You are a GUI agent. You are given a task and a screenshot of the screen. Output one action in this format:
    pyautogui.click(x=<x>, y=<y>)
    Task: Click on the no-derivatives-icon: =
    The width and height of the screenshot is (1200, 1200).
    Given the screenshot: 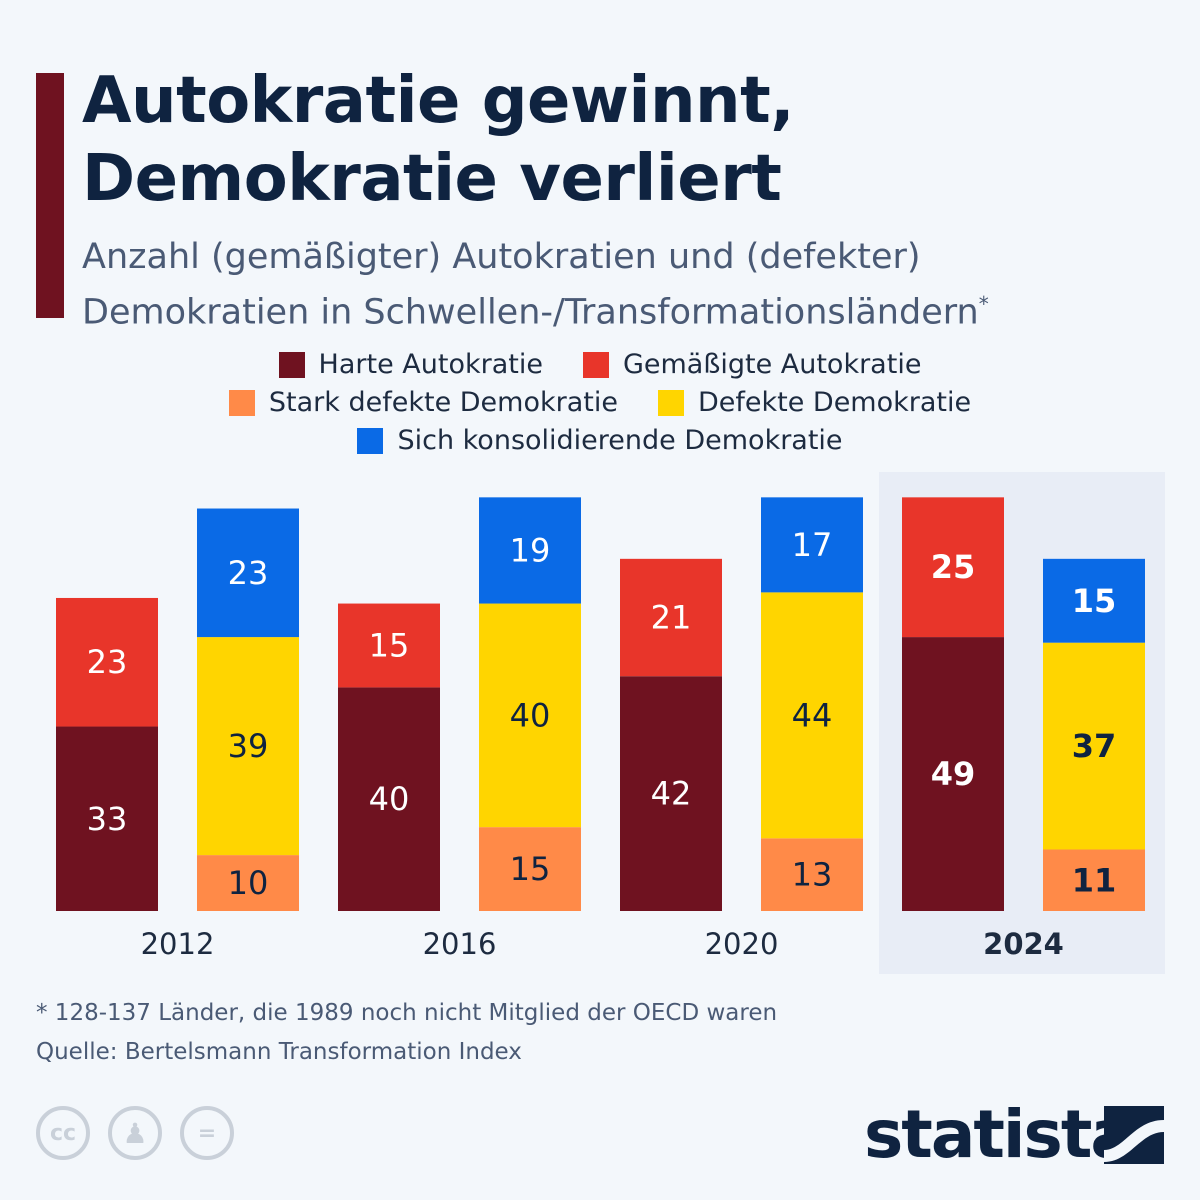 What is the action you would take?
    pyautogui.click(x=207, y=1133)
    